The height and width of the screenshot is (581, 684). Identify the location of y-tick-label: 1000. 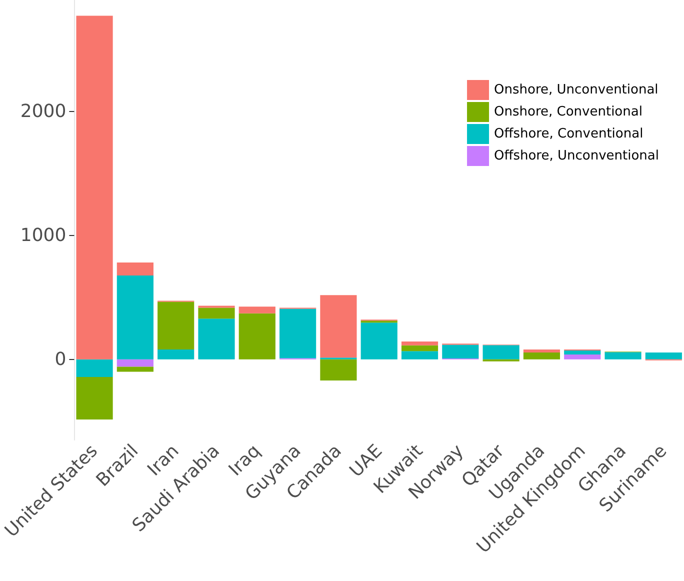
(43, 235).